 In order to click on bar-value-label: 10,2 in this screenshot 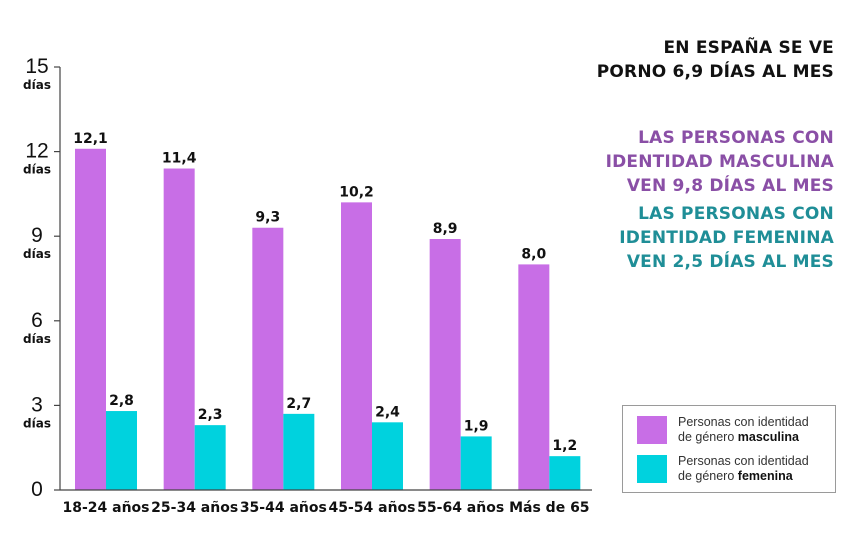, I will do `click(356, 192)`.